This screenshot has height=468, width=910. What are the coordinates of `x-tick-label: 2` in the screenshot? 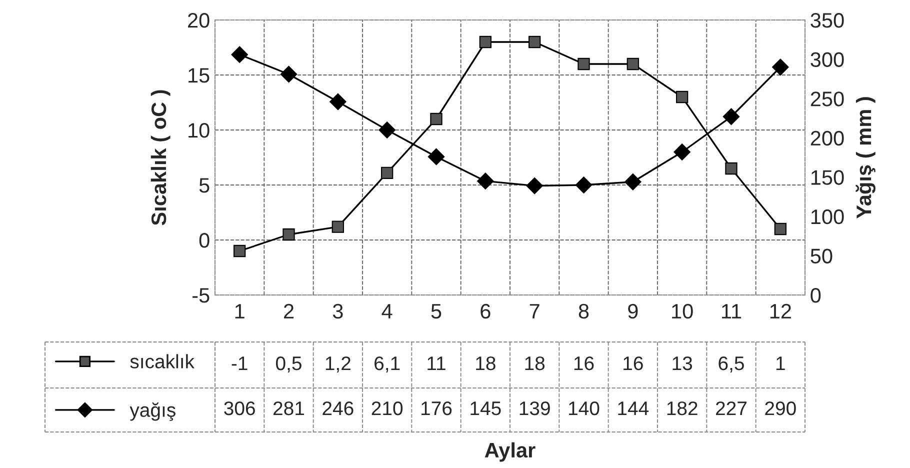 It's located at (289, 311).